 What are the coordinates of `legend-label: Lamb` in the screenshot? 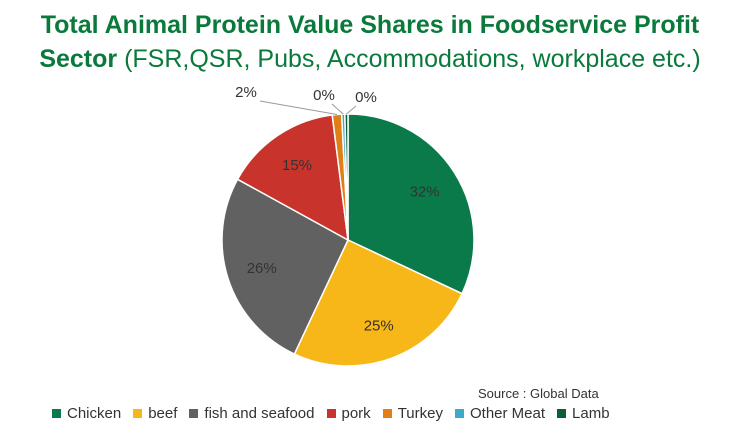 It's located at (591, 413).